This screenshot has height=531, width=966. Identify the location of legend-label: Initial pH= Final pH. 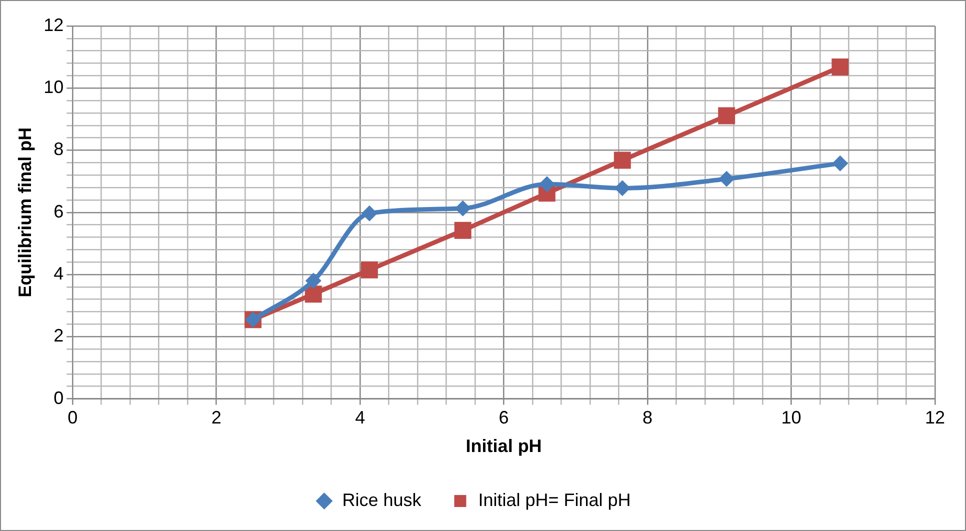
(554, 500).